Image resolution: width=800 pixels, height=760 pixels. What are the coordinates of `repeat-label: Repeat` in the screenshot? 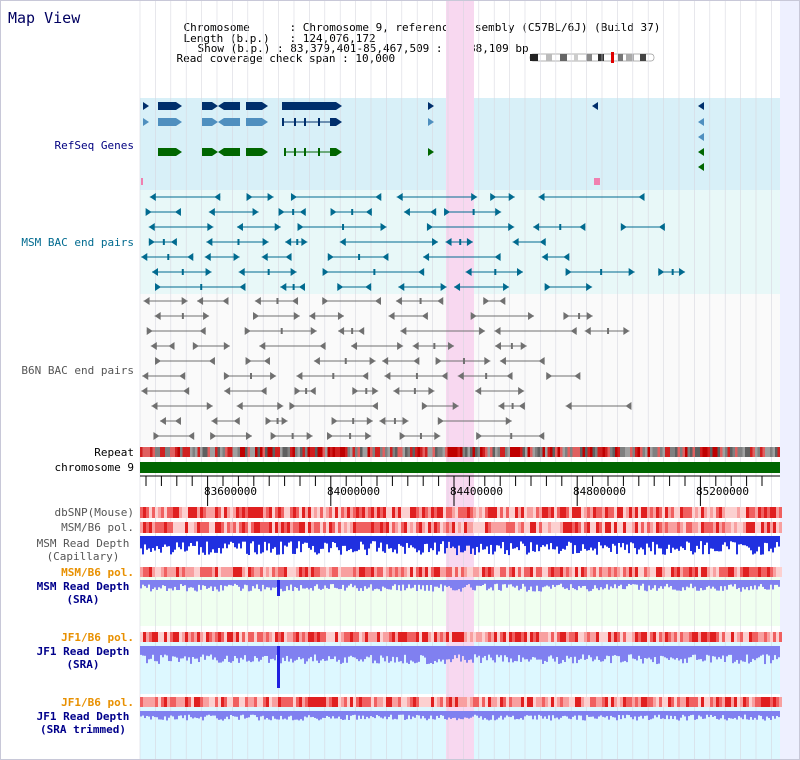 It's located at (114, 452).